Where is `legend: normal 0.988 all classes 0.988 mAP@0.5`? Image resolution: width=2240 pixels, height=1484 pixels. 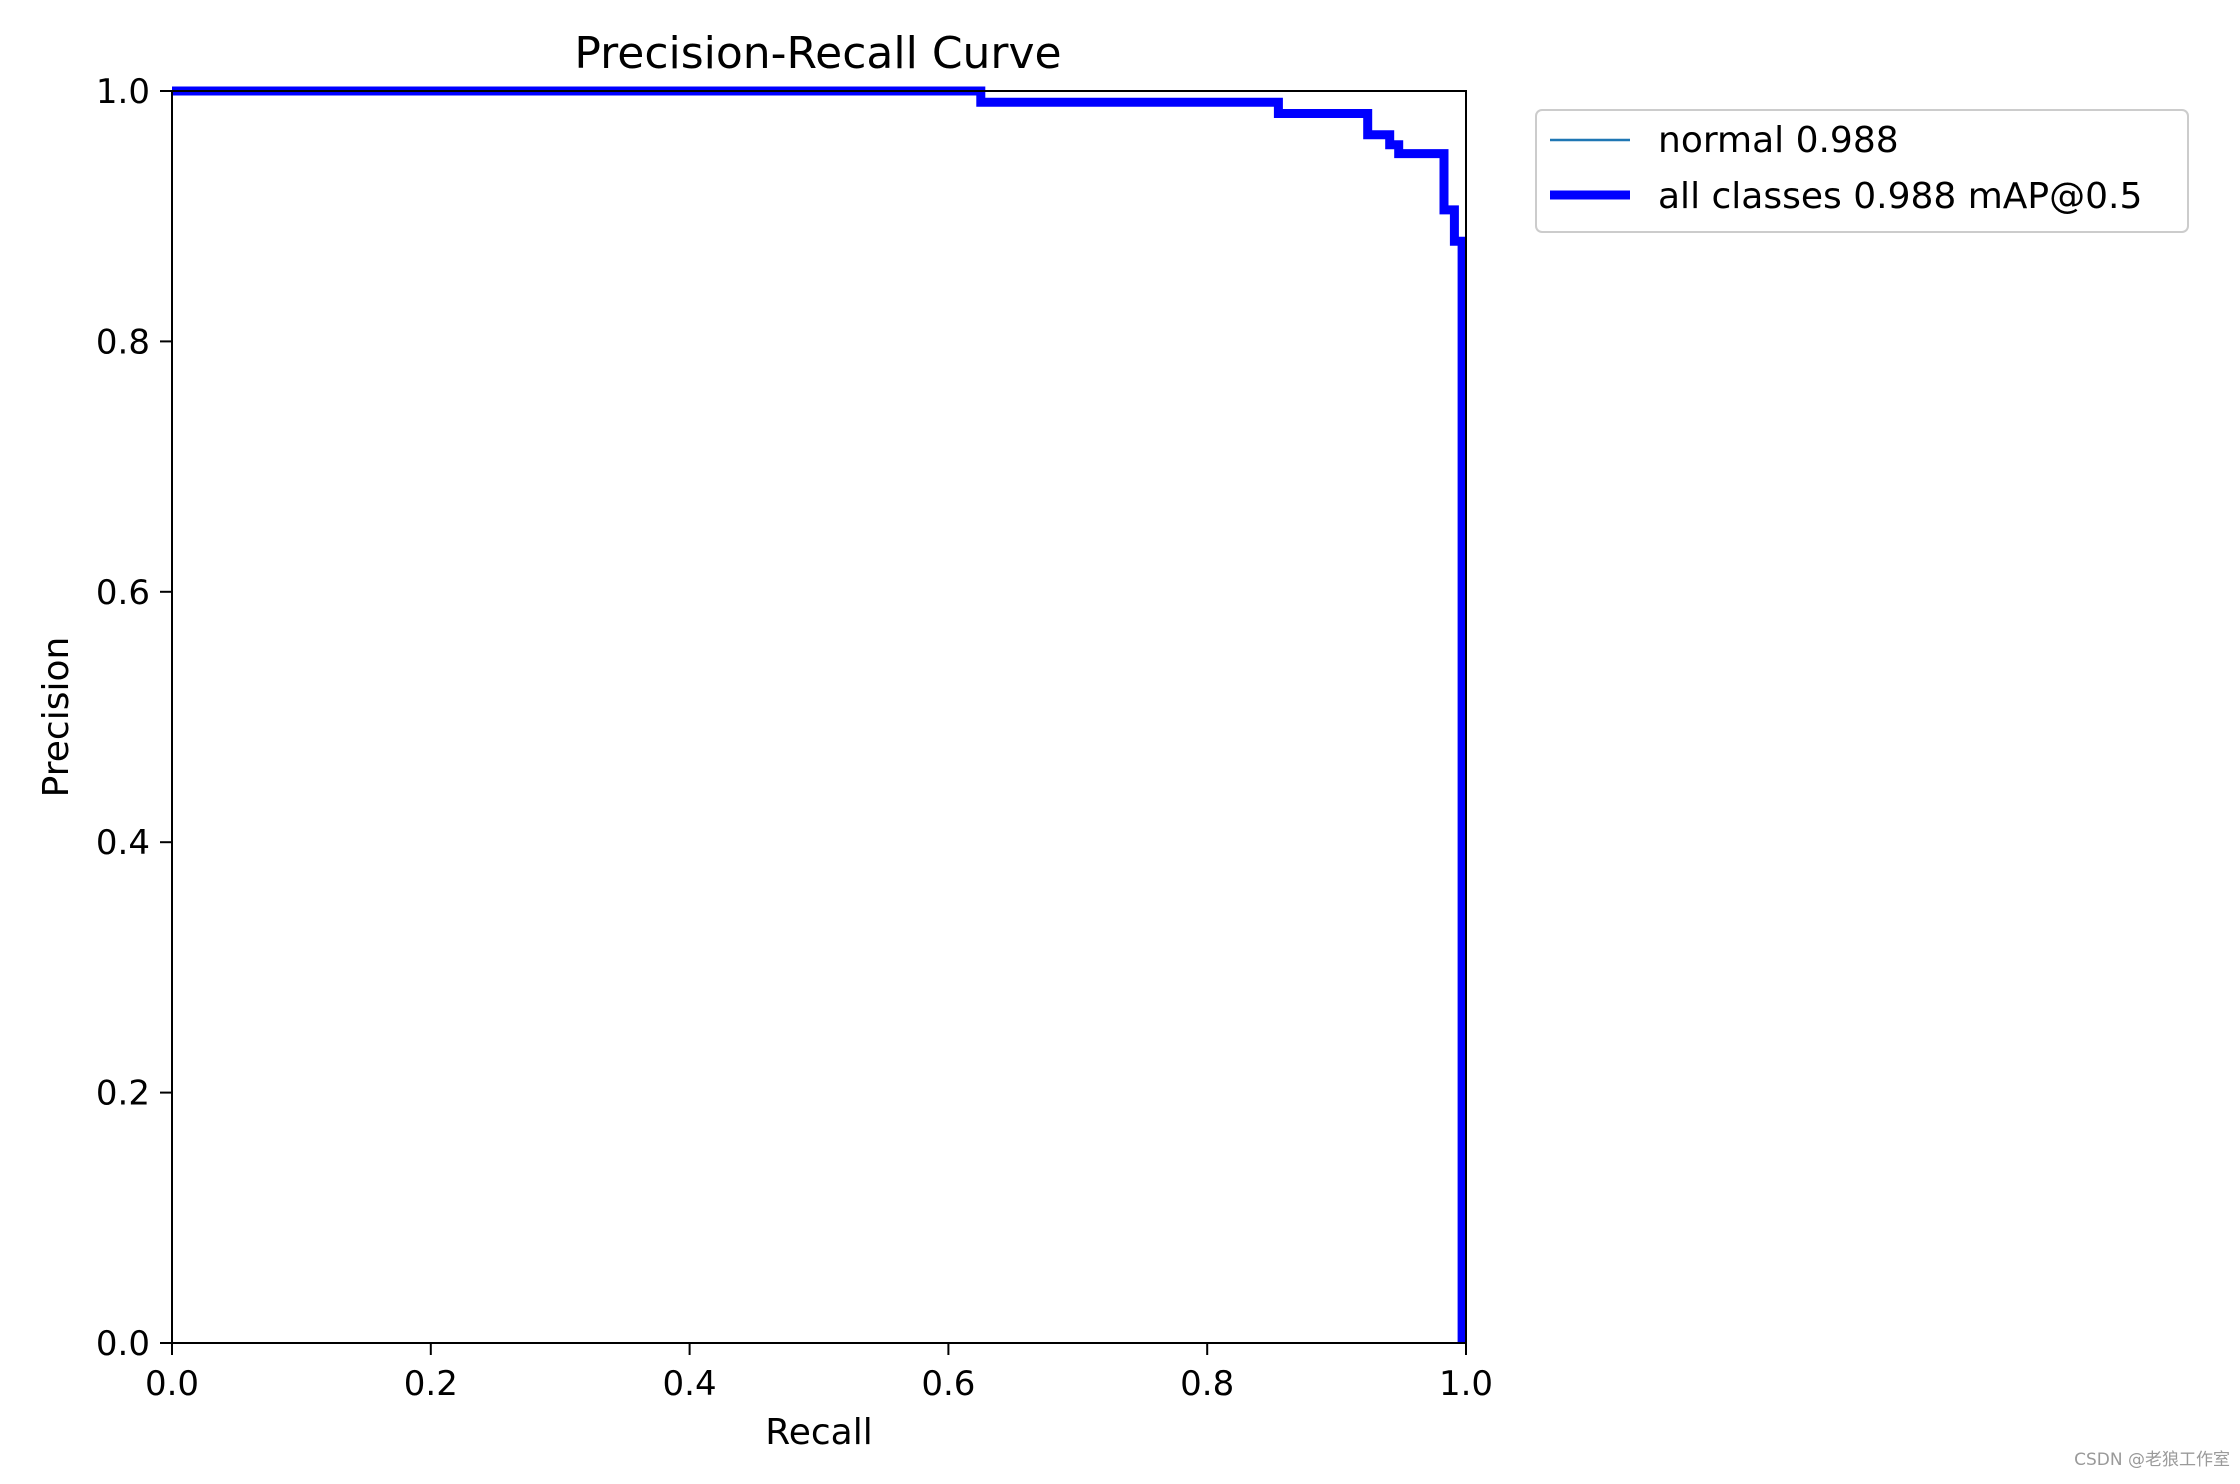 legend: normal 0.988 all classes 0.988 mAP@0.5 is located at coordinates (1862, 171).